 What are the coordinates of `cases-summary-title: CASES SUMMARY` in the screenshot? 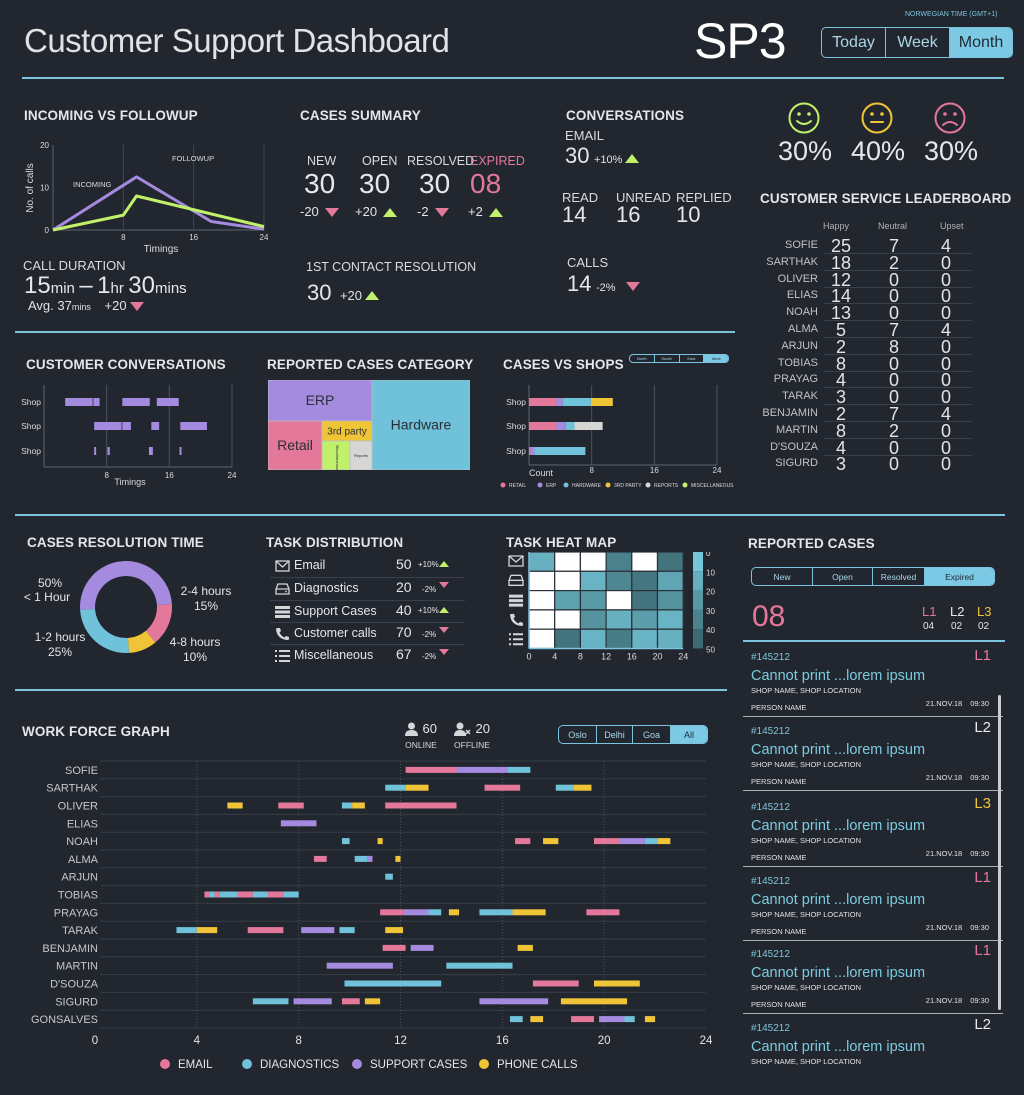 It's located at (360, 115).